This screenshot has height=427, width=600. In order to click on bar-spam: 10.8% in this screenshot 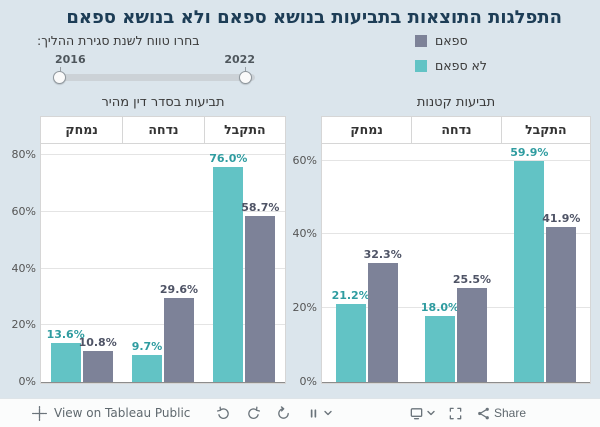, I will do `click(98, 359)`.